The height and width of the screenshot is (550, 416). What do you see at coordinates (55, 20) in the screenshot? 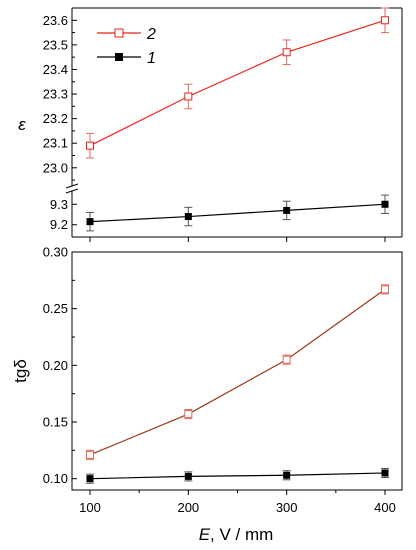
I see `y-tick-label: 23.6` at bounding box center [55, 20].